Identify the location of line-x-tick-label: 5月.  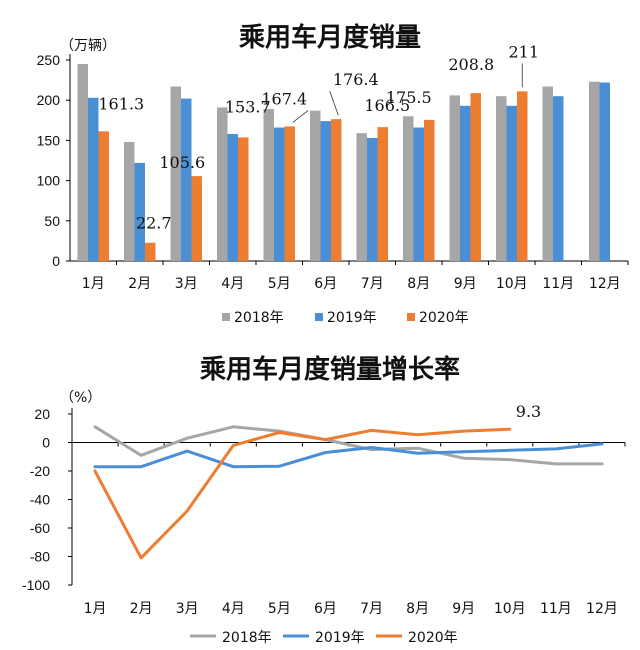
(279, 609).